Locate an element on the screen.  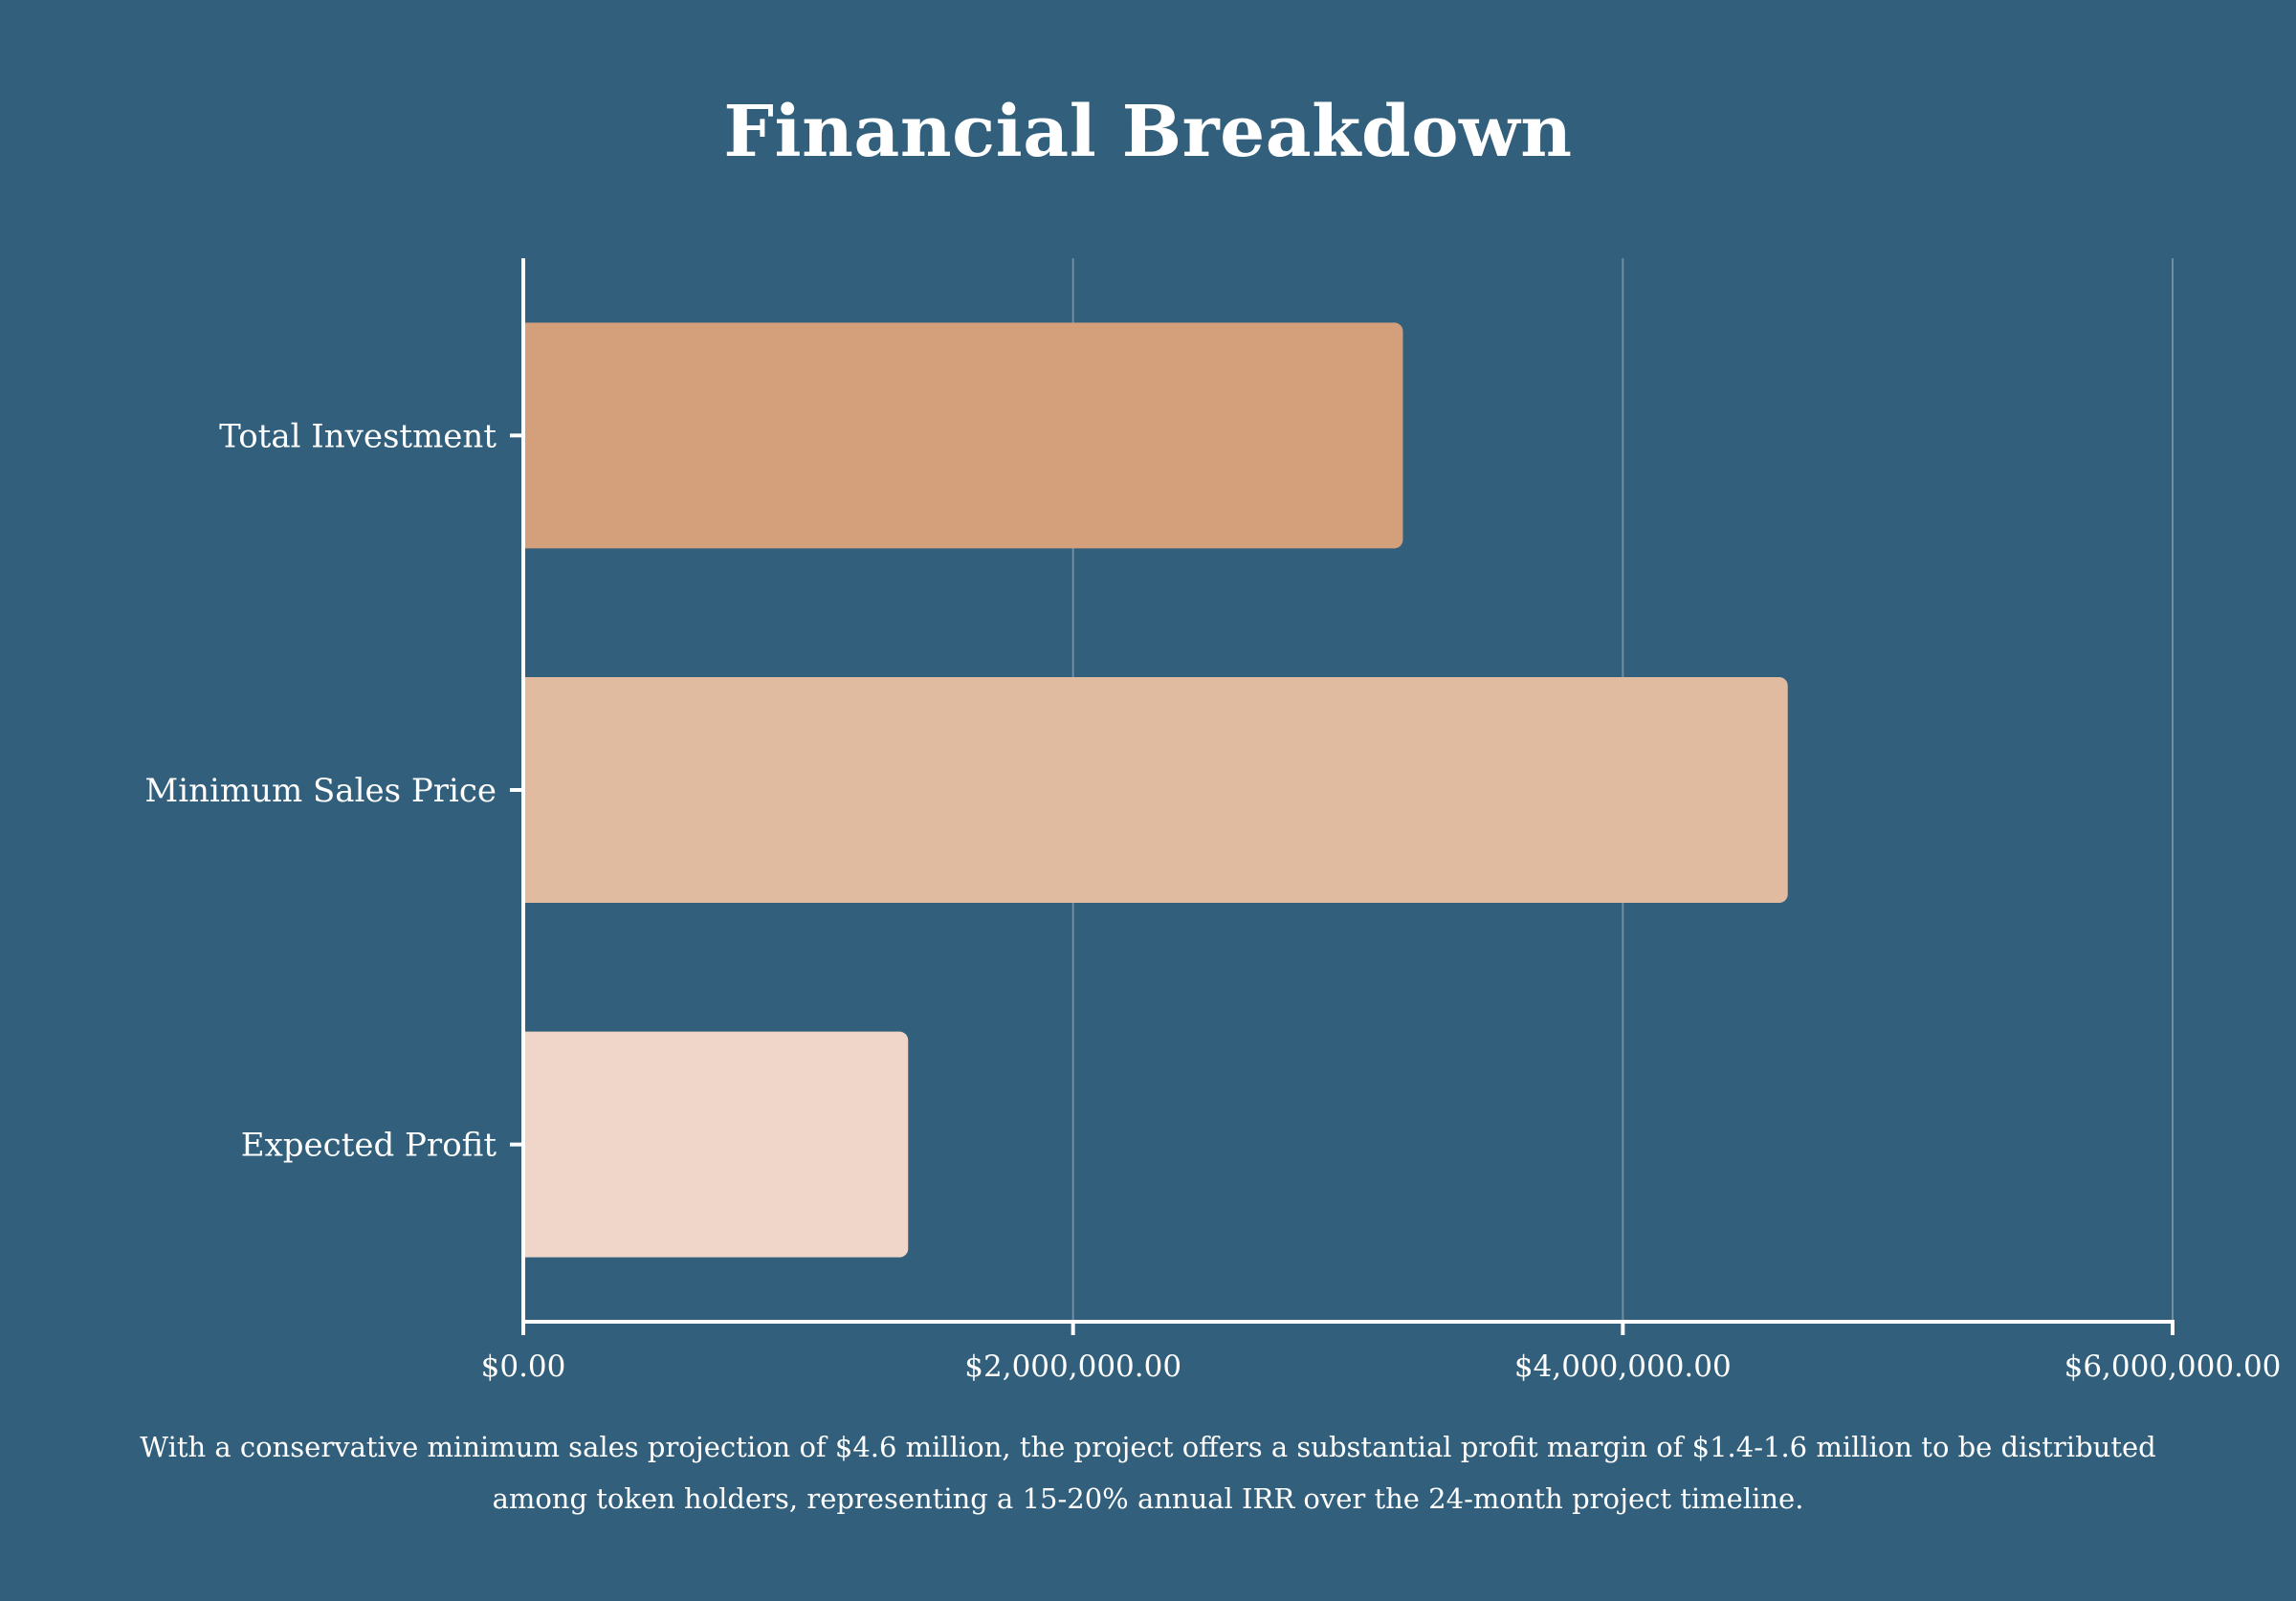
y-category-label: Total Investment is located at coordinates (358, 436).